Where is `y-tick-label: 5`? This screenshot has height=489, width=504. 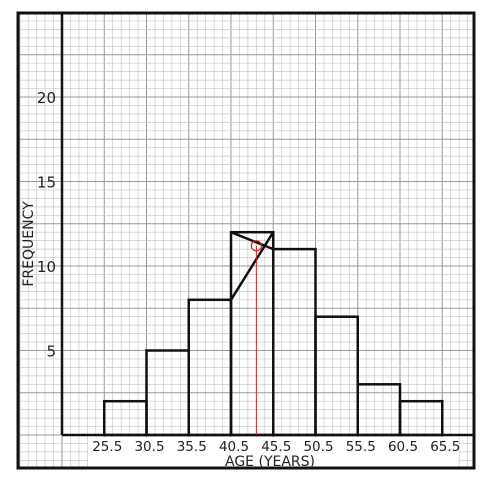 y-tick-label: 5 is located at coordinates (51, 352).